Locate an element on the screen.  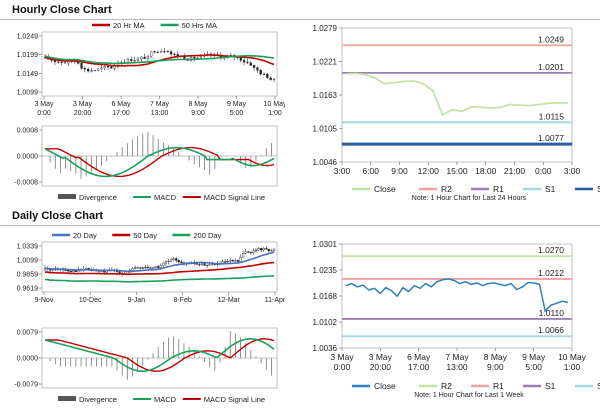
x-tick-label: 9:00 is located at coordinates (495, 367).